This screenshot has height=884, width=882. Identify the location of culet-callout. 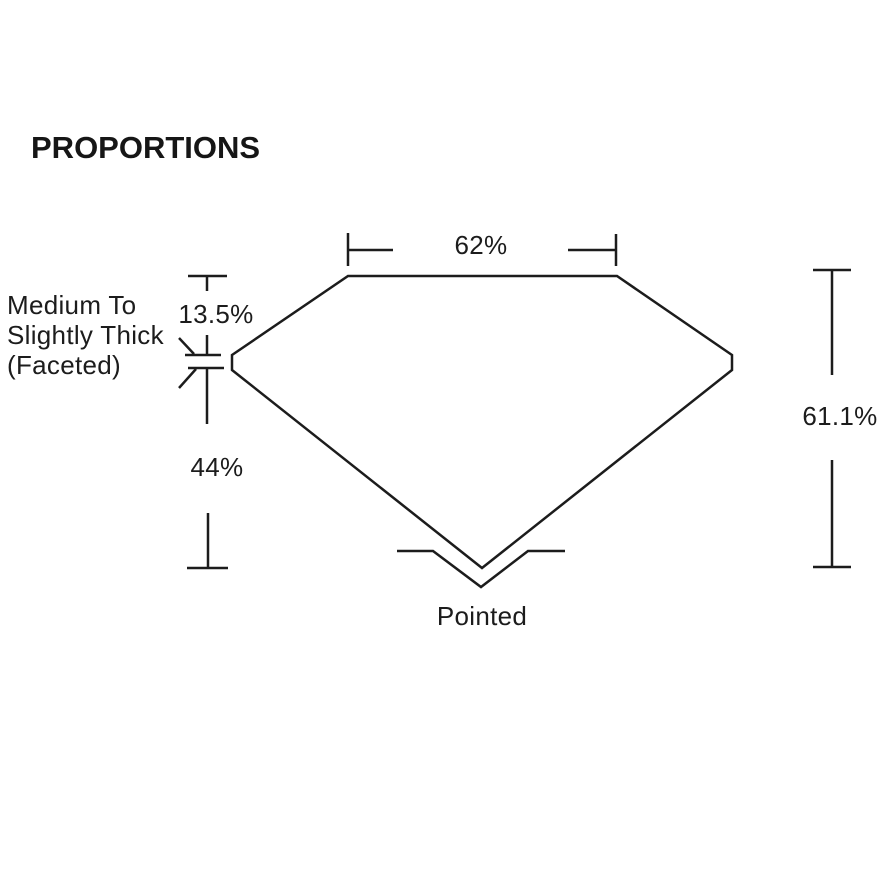
(481, 569).